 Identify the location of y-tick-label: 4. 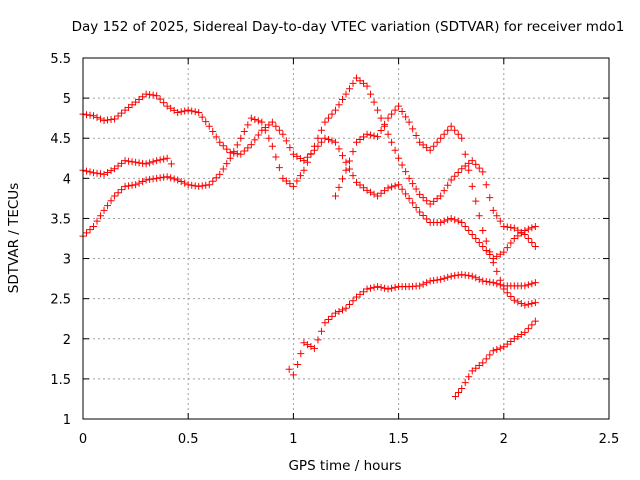
(67, 179).